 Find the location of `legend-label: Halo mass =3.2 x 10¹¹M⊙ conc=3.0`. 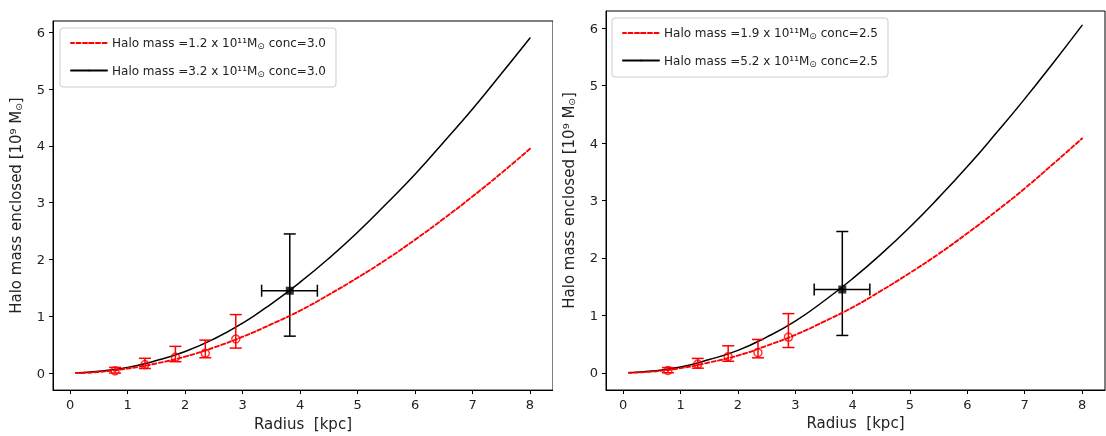

legend-label: Halo mass =3.2 x 10¹¹M⊙ conc=3.0 is located at coordinates (219, 71).